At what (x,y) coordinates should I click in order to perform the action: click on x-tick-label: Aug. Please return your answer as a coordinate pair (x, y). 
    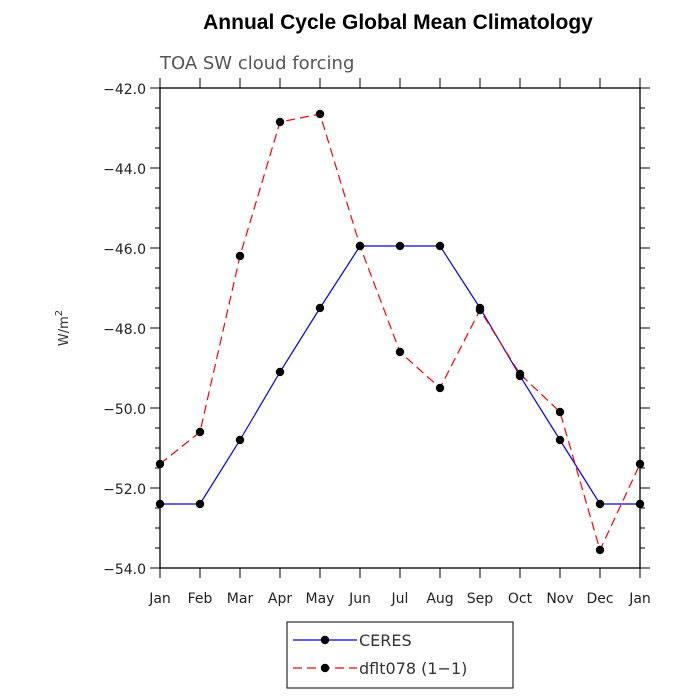
    Looking at the image, I should click on (439, 599).